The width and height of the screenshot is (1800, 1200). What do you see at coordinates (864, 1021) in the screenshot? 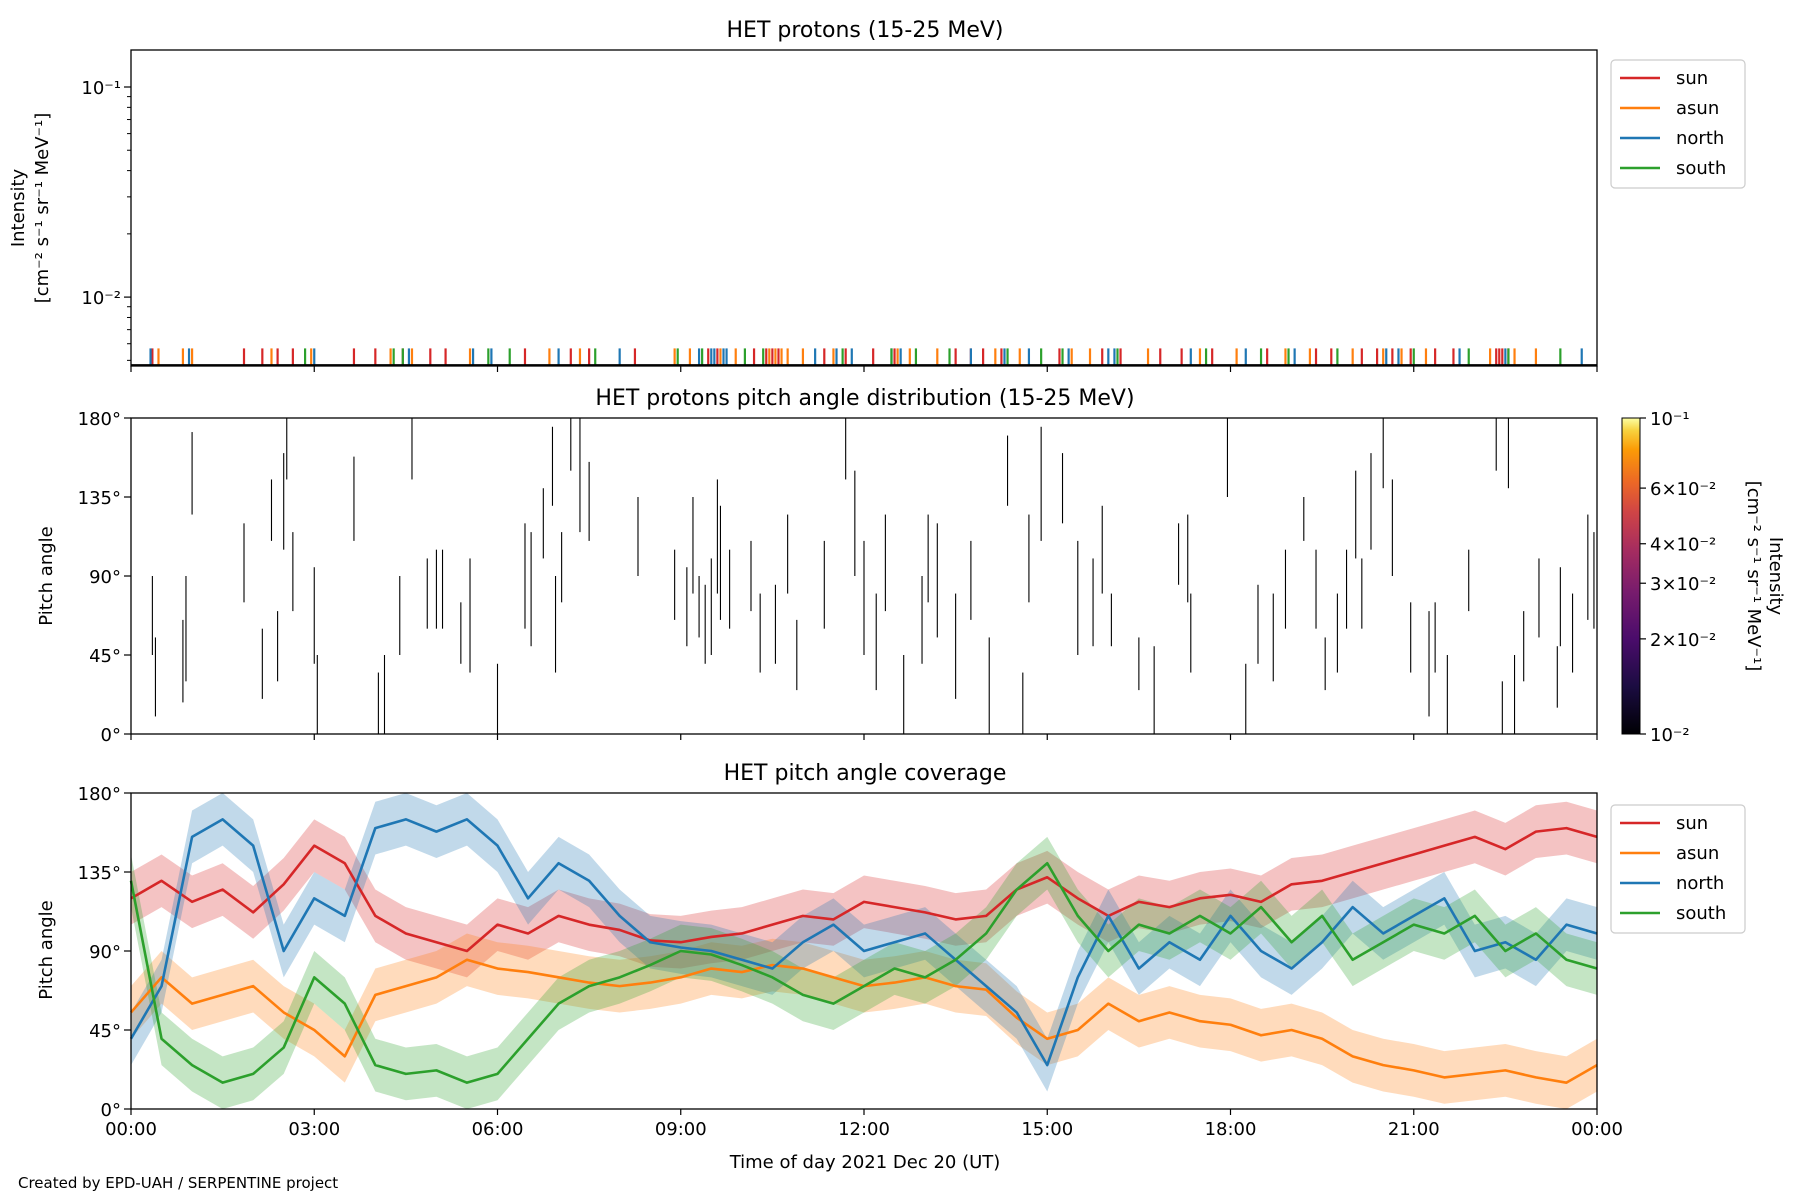
I see `band-asun` at bounding box center [864, 1021].